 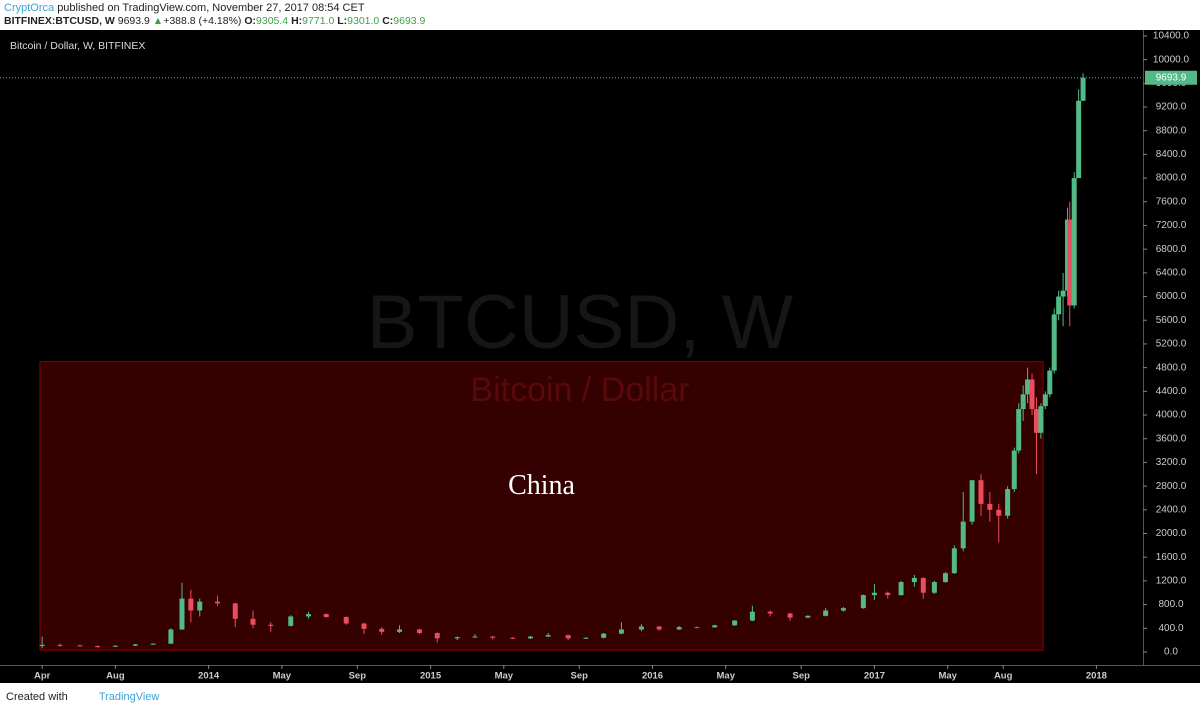 I want to click on x-tick-label: 2016, so click(x=652, y=676).